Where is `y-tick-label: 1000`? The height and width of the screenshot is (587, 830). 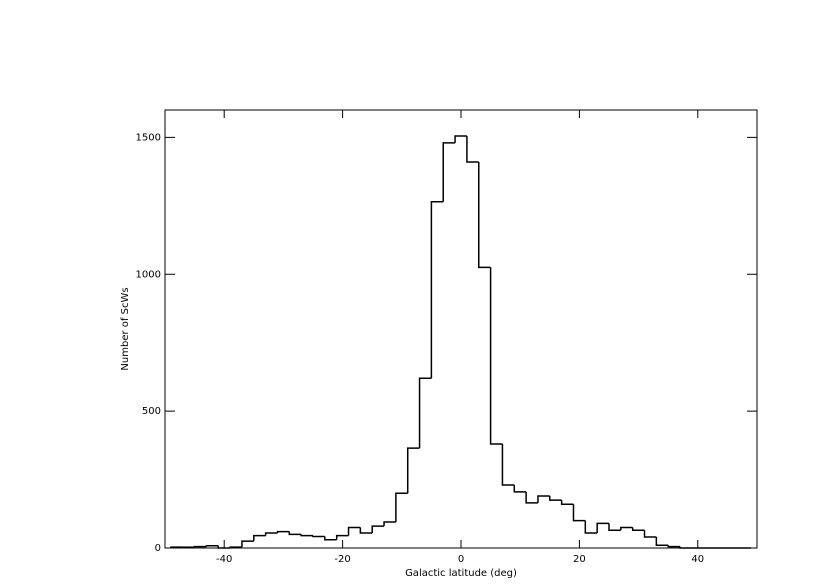 y-tick-label: 1000 is located at coordinates (148, 274).